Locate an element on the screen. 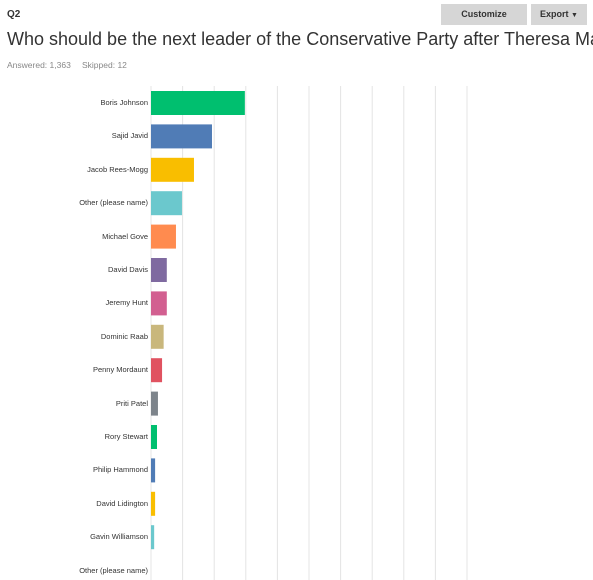 The height and width of the screenshot is (580, 593). category-label: Priti Patel is located at coordinates (131, 403).